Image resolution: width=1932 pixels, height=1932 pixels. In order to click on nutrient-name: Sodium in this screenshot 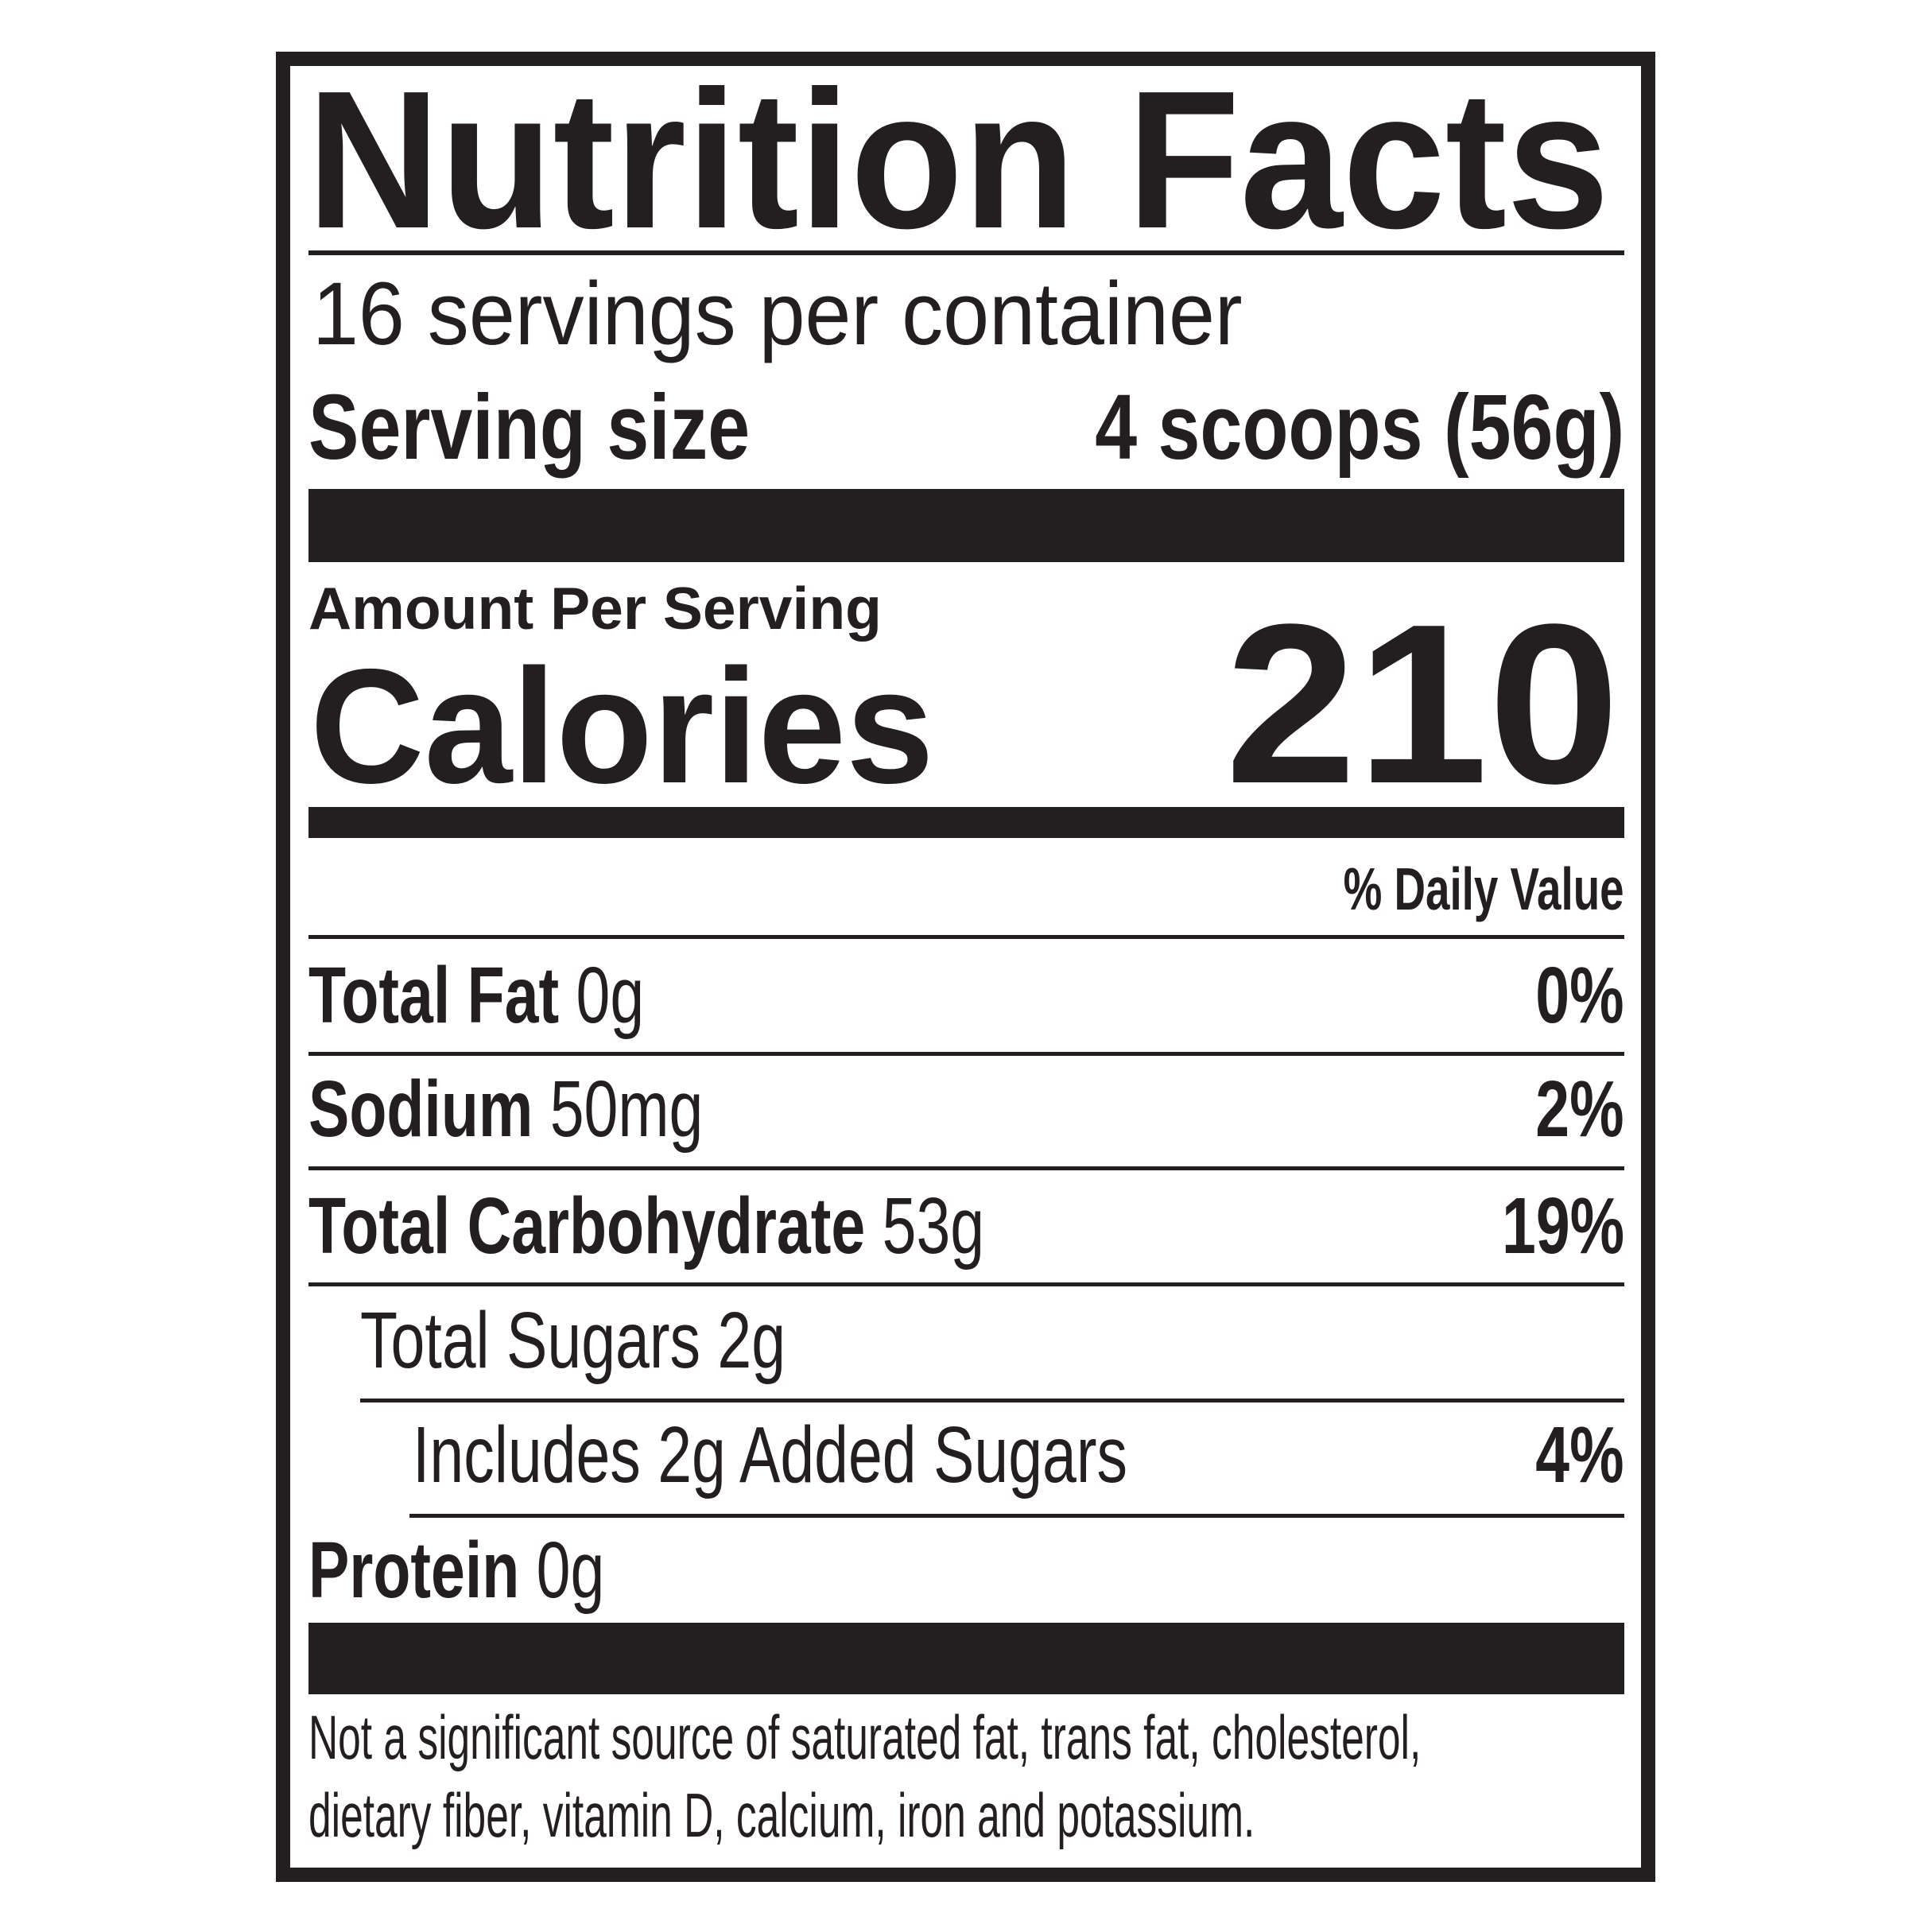, I will do `click(420, 1109)`.